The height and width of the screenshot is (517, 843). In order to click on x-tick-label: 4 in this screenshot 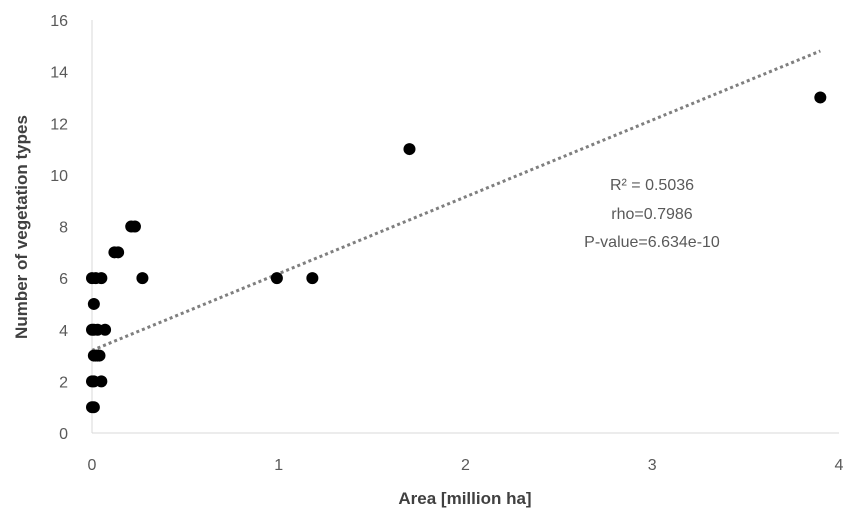, I will do `click(839, 465)`.